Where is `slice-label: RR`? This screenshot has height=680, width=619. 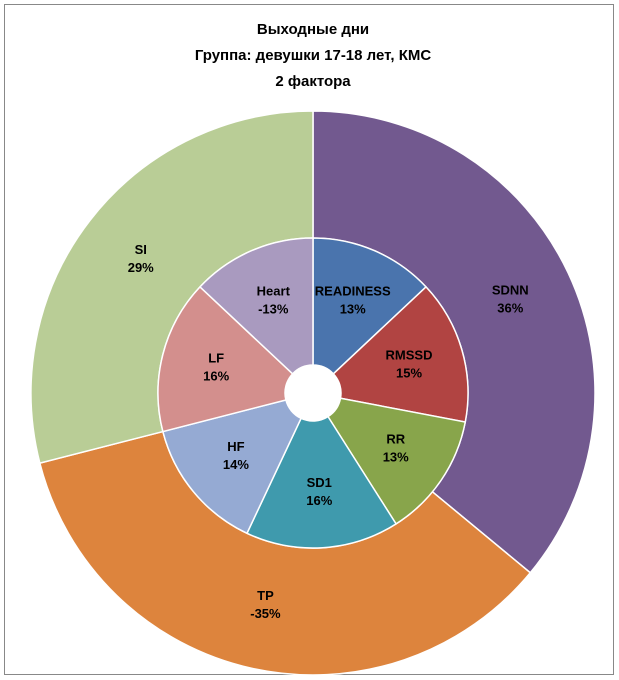 slice-label: RR is located at coordinates (395, 439).